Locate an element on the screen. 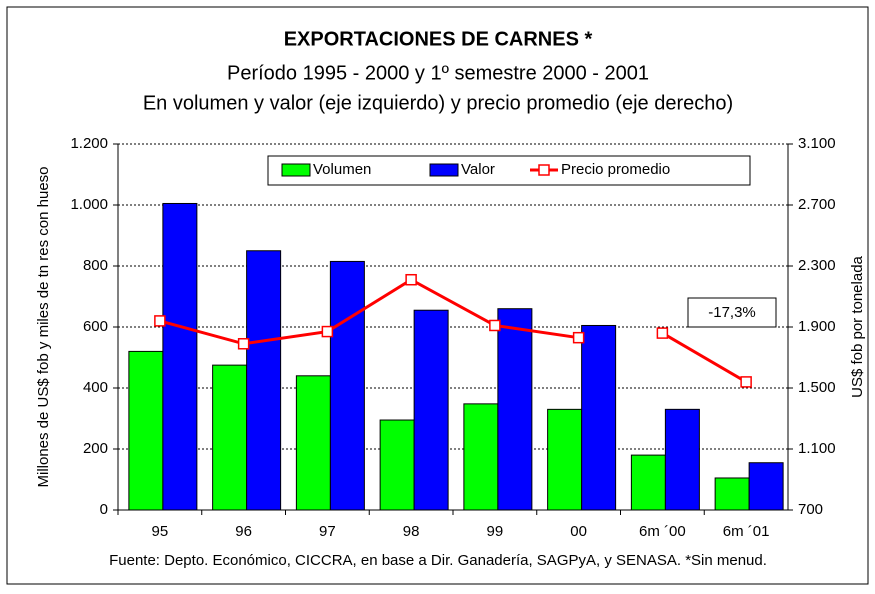 The height and width of the screenshot is (594, 875). legend-label: Precio promedio is located at coordinates (615, 169).